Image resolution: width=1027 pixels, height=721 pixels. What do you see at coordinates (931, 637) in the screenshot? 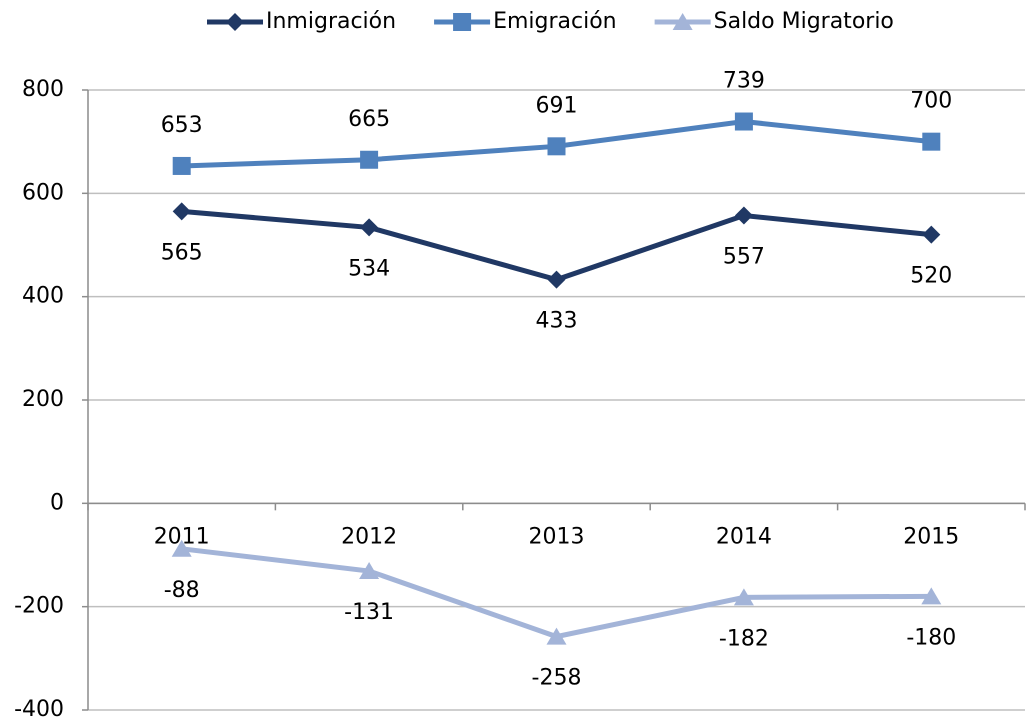
I see `data-label: -180` at bounding box center [931, 637].